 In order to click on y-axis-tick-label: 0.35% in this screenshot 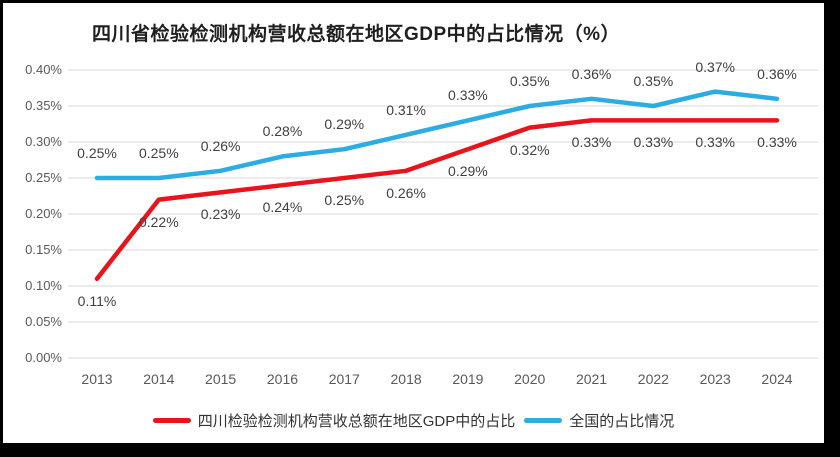, I will do `click(43, 105)`.